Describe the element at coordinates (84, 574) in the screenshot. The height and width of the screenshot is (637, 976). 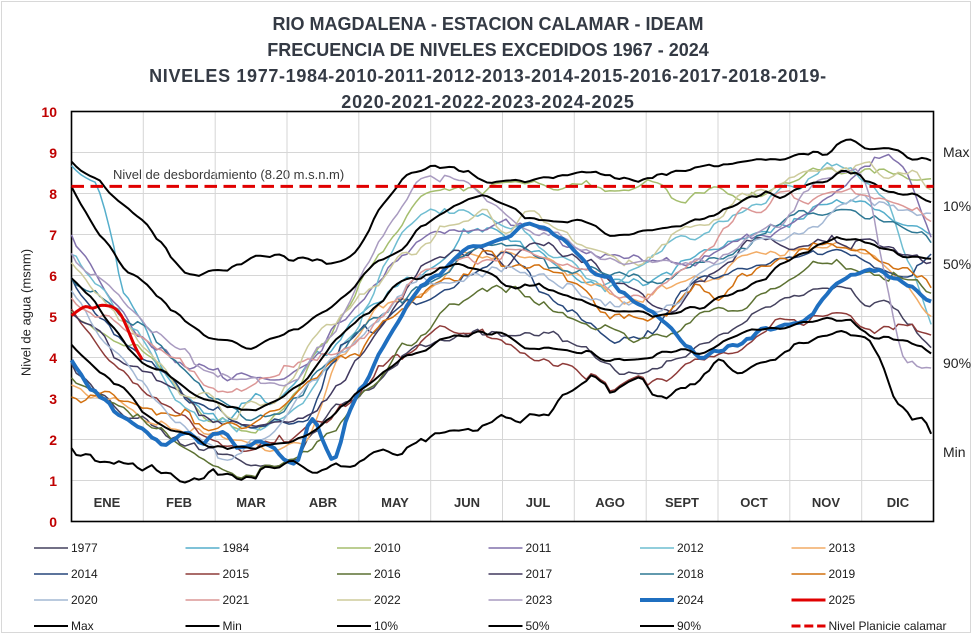
I see `svg-text: 2014` at that location.